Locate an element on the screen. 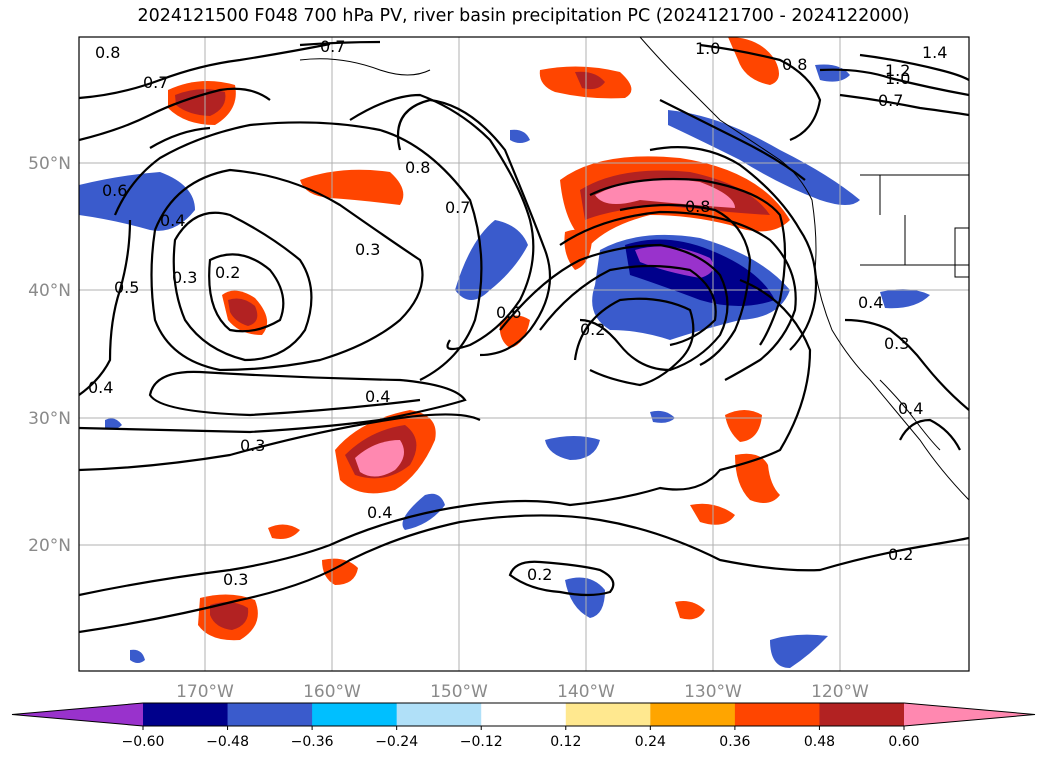 This screenshot has height=765, width=1047. colorbar-tick-label: 0.24 is located at coordinates (650, 742).